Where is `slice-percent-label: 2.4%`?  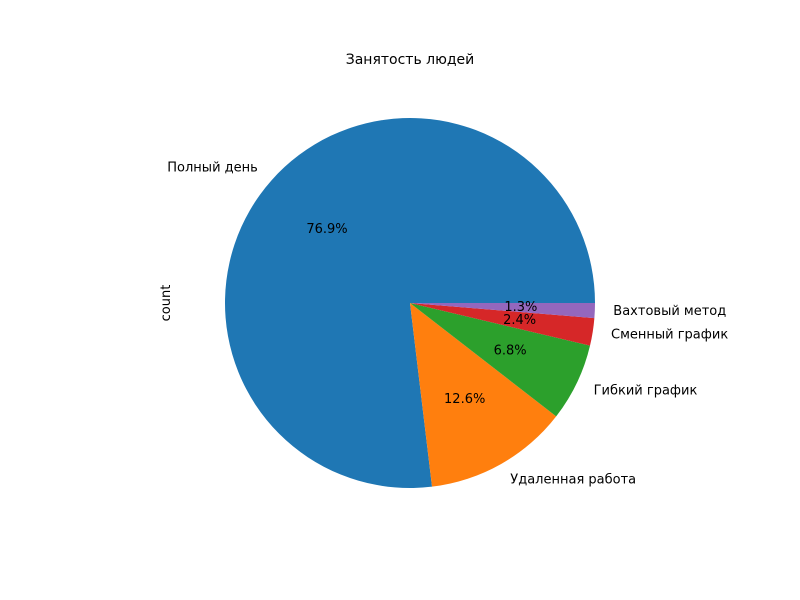
slice-percent-label: 2.4% is located at coordinates (519, 320).